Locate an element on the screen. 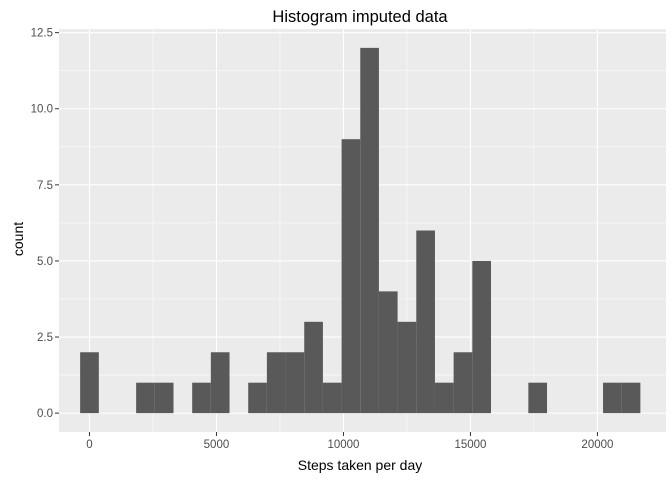 The width and height of the screenshot is (672, 480). chart-title: Histogram imputed data is located at coordinates (360, 17).